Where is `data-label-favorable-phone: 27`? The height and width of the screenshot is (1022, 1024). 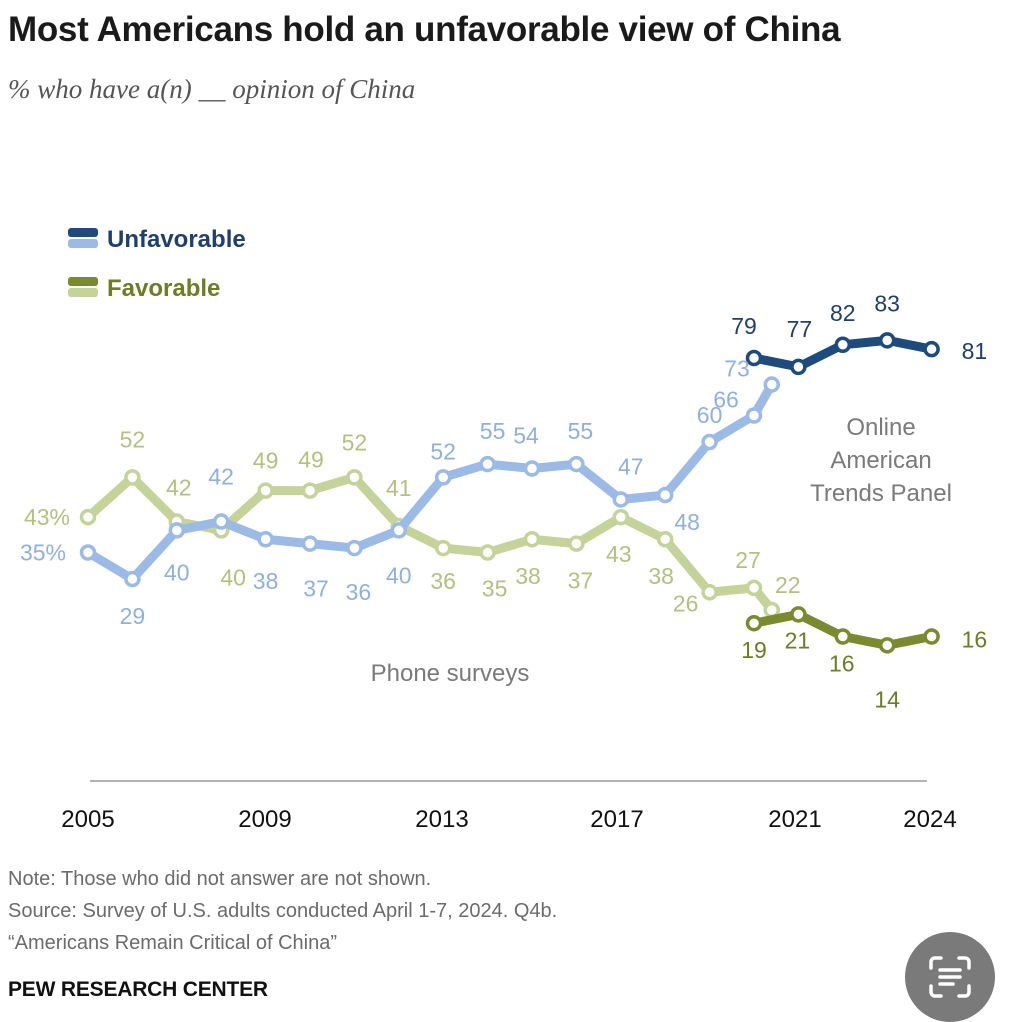
data-label-favorable-phone: 27 is located at coordinates (748, 560).